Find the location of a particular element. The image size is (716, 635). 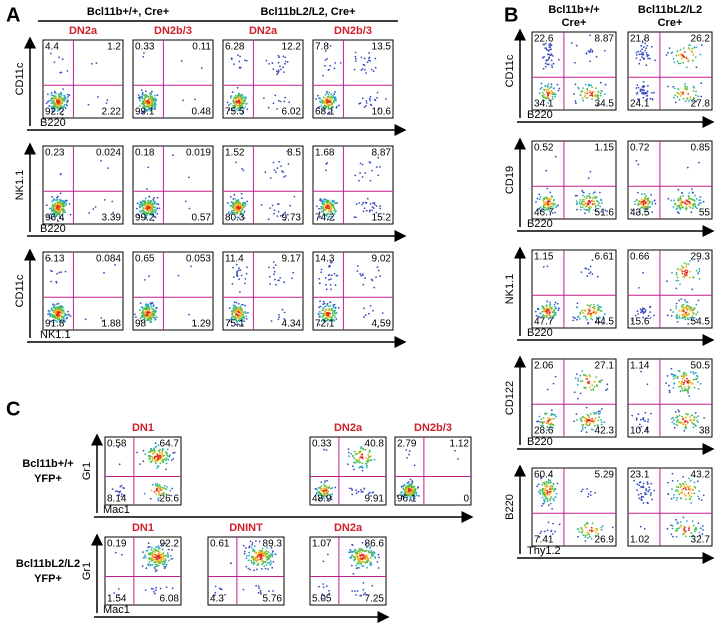

quadrant-value: 1.15 is located at coordinates (544, 257).